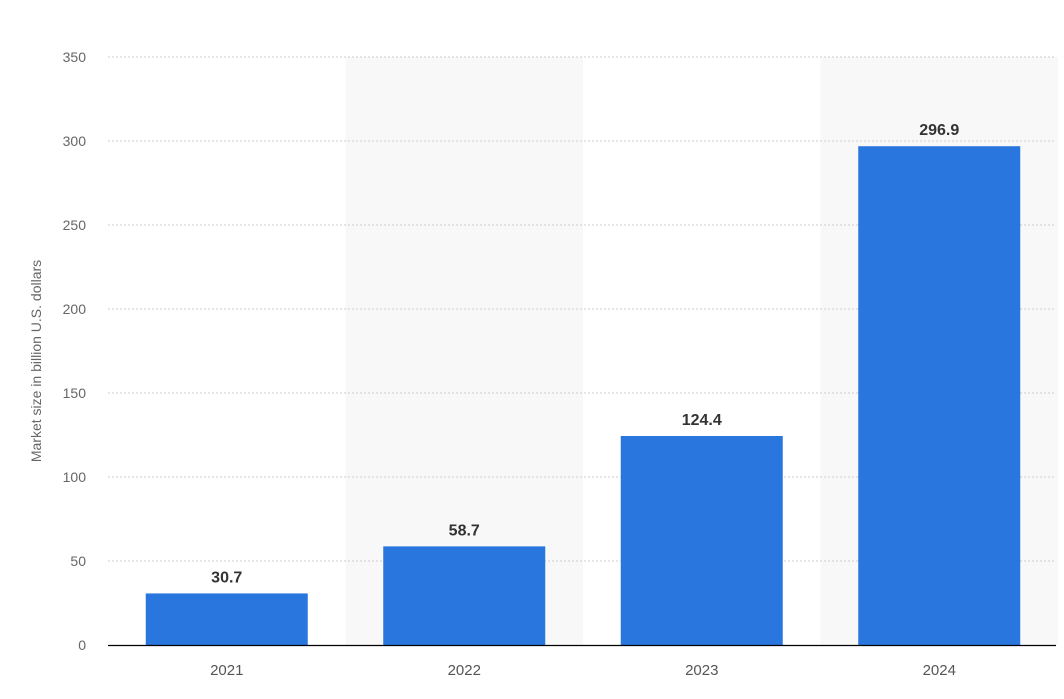 The width and height of the screenshot is (1064, 699). Describe the element at coordinates (702, 420) in the screenshot. I see `data-label-2023: 124.4` at that location.